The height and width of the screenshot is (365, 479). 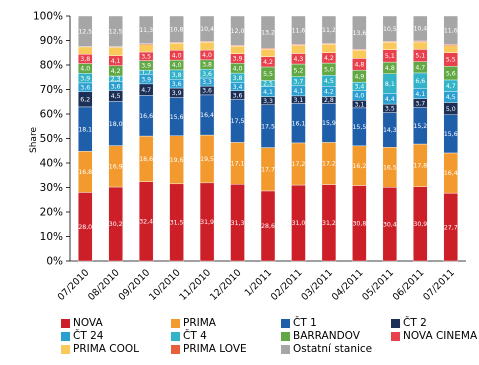 I want to click on x-tick-label: 10/2010, so click(x=165, y=285).